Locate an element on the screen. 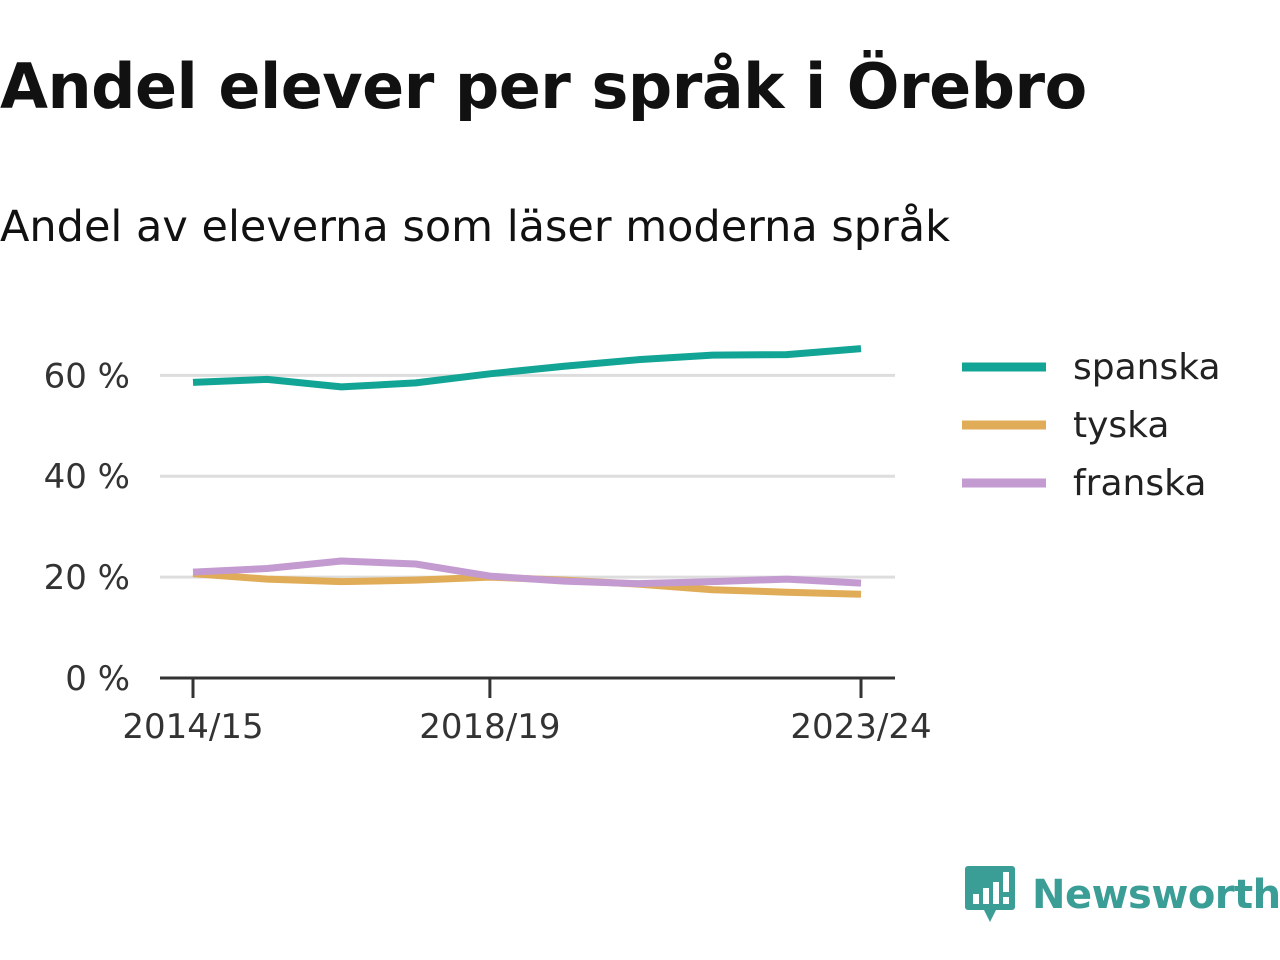 The image size is (1280, 960). legend-label-spanska: spanska is located at coordinates (1147, 367).